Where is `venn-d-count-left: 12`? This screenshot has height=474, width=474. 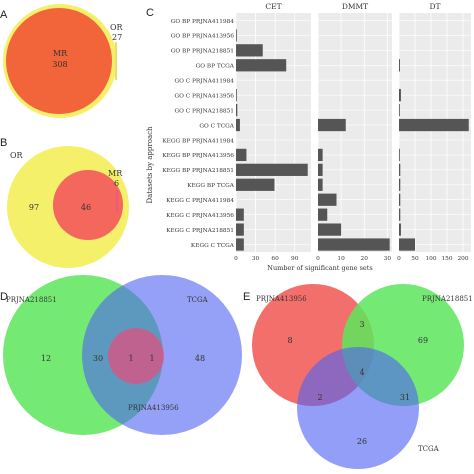 venn-d-count-left: 12 is located at coordinates (46, 358).